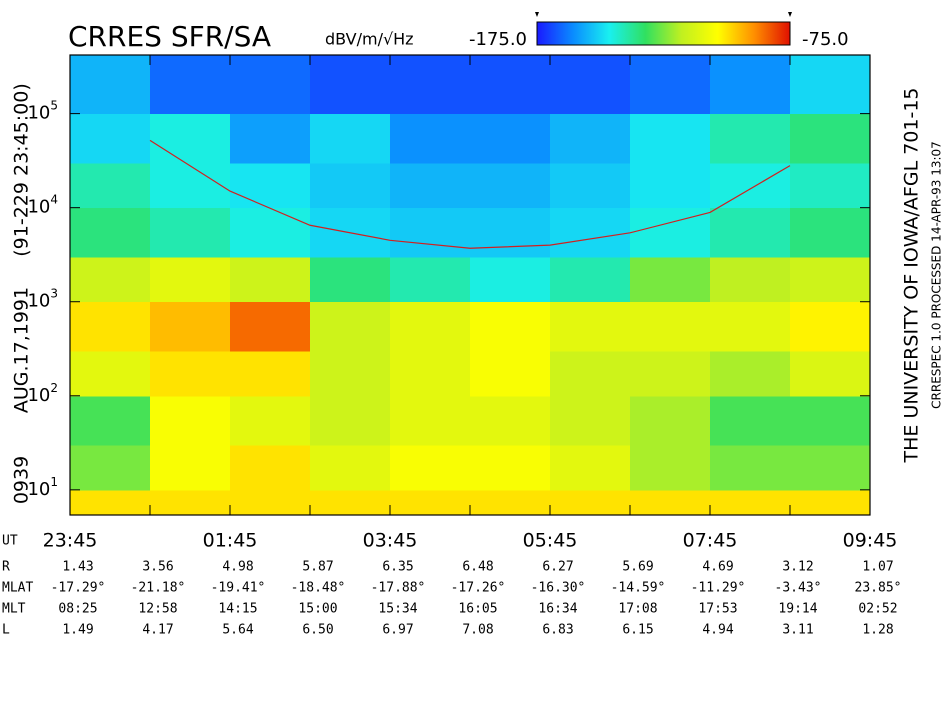 The image size is (945, 720). I want to click on ephemeris-value: 3.56, so click(157, 567).